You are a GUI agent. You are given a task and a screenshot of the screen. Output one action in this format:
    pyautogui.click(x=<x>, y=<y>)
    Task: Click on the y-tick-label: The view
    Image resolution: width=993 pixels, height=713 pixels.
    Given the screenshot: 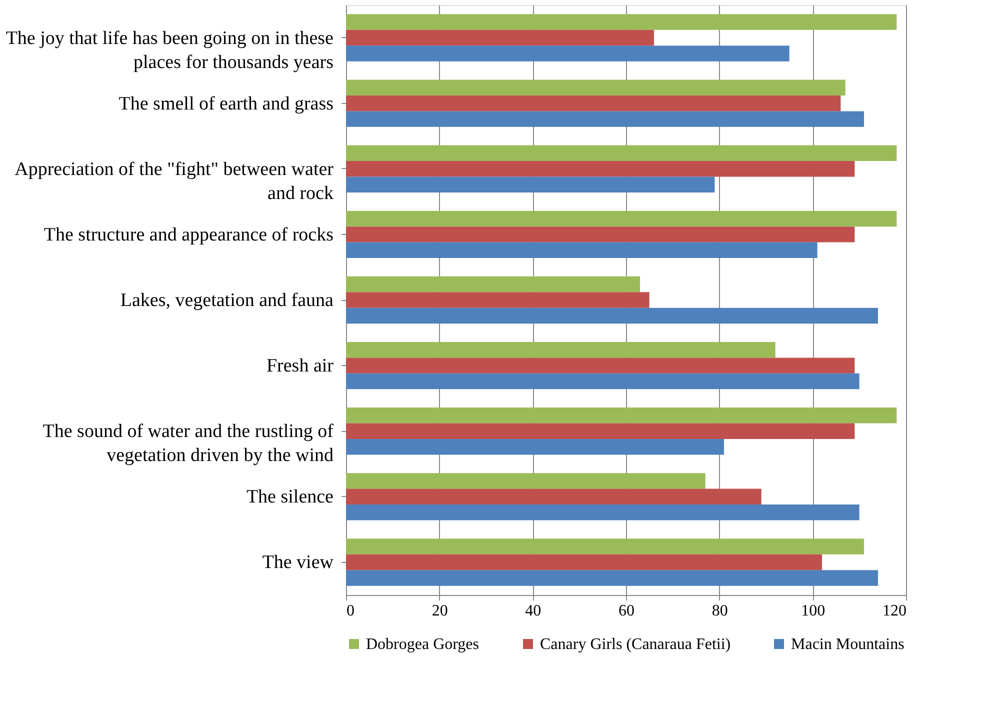 What is the action you would take?
    pyautogui.click(x=298, y=563)
    